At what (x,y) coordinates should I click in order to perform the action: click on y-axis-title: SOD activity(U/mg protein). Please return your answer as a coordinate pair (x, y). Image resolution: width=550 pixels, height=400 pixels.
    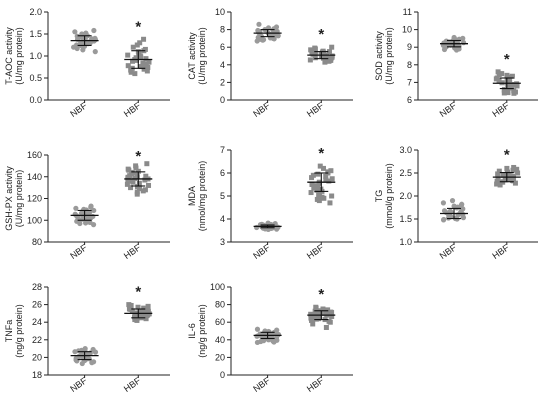
    Looking at the image, I should click on (384, 56).